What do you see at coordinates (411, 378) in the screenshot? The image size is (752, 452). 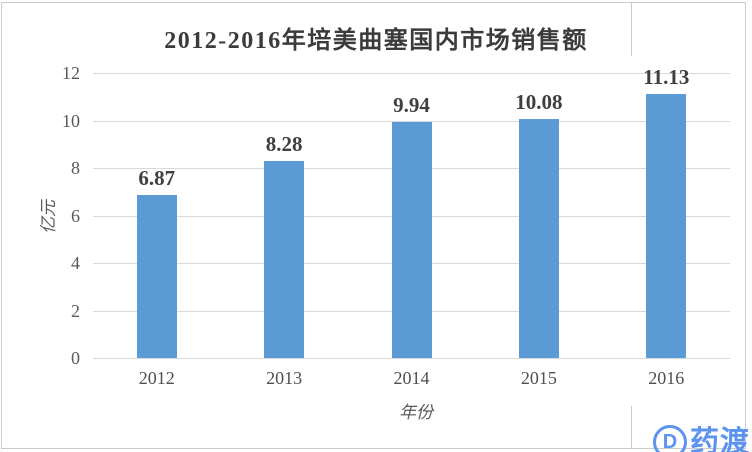 I see `x-tick-label-2014: 2014` at bounding box center [411, 378].